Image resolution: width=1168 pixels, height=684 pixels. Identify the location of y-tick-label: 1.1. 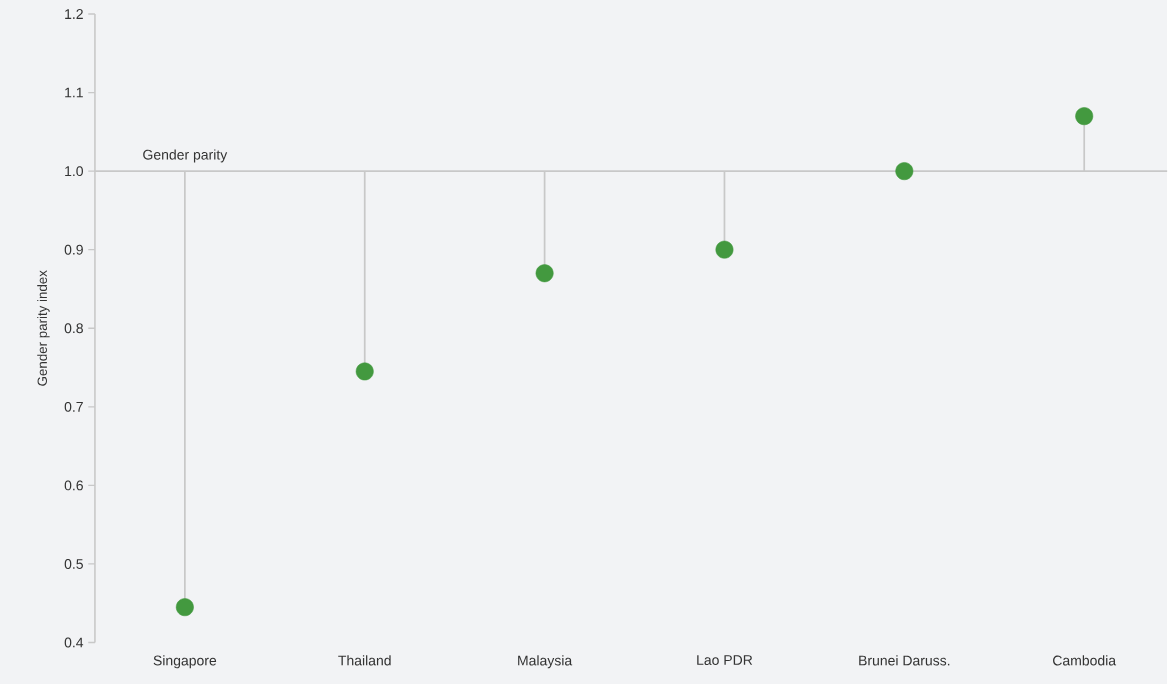
(74, 92).